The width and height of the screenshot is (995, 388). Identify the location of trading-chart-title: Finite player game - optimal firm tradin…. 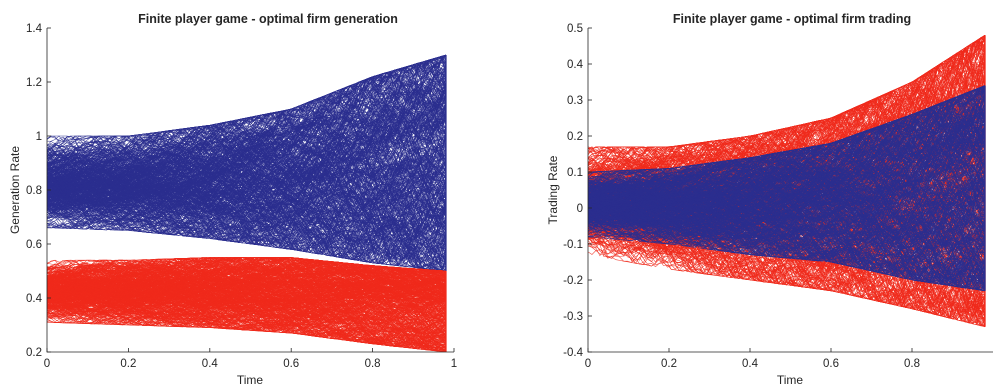
(792, 19).